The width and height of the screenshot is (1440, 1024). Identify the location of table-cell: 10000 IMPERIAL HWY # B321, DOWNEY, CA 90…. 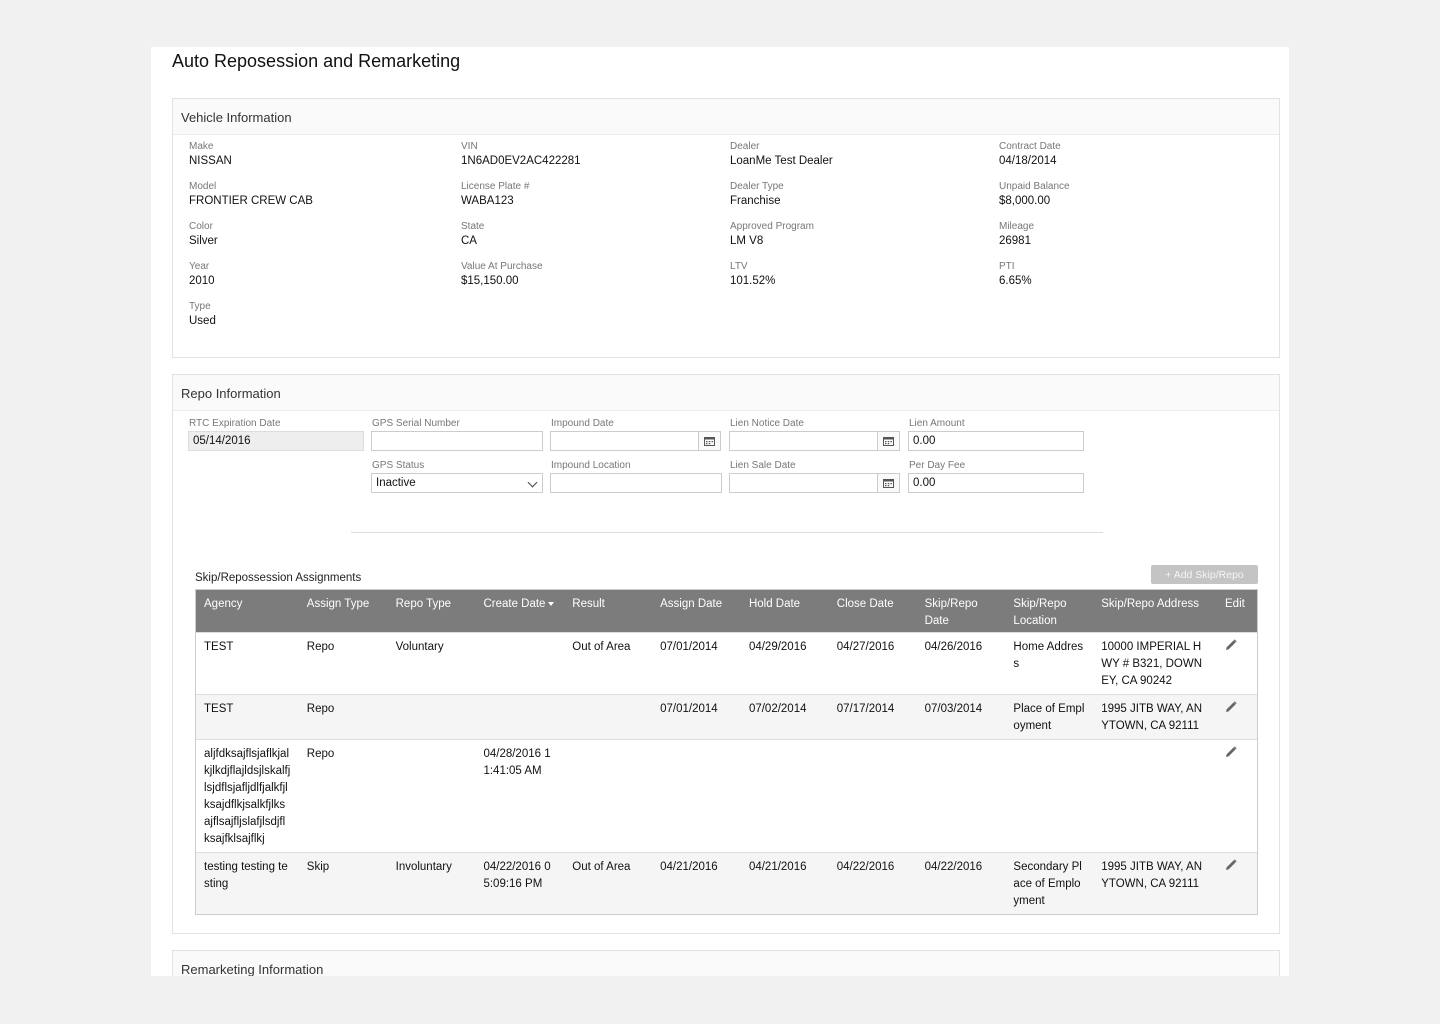
(1152, 664).